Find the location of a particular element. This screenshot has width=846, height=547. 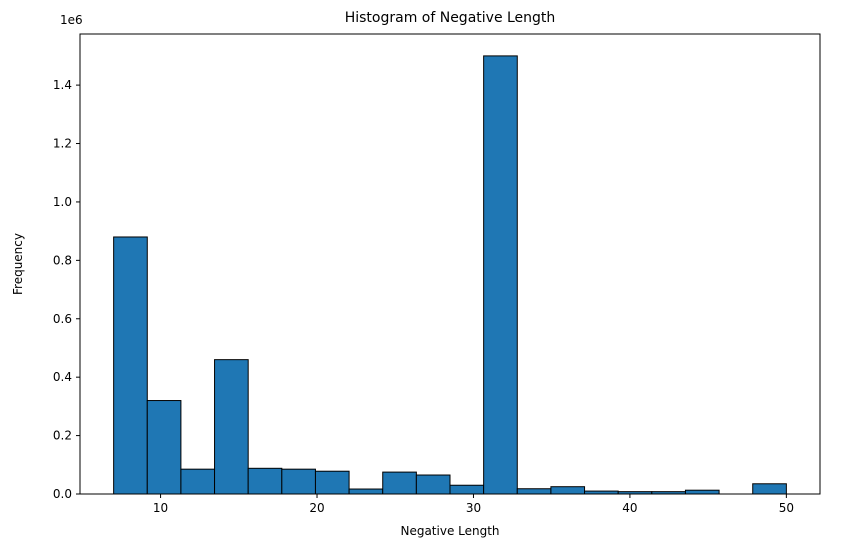

x-tick-label: 40 is located at coordinates (629, 508).